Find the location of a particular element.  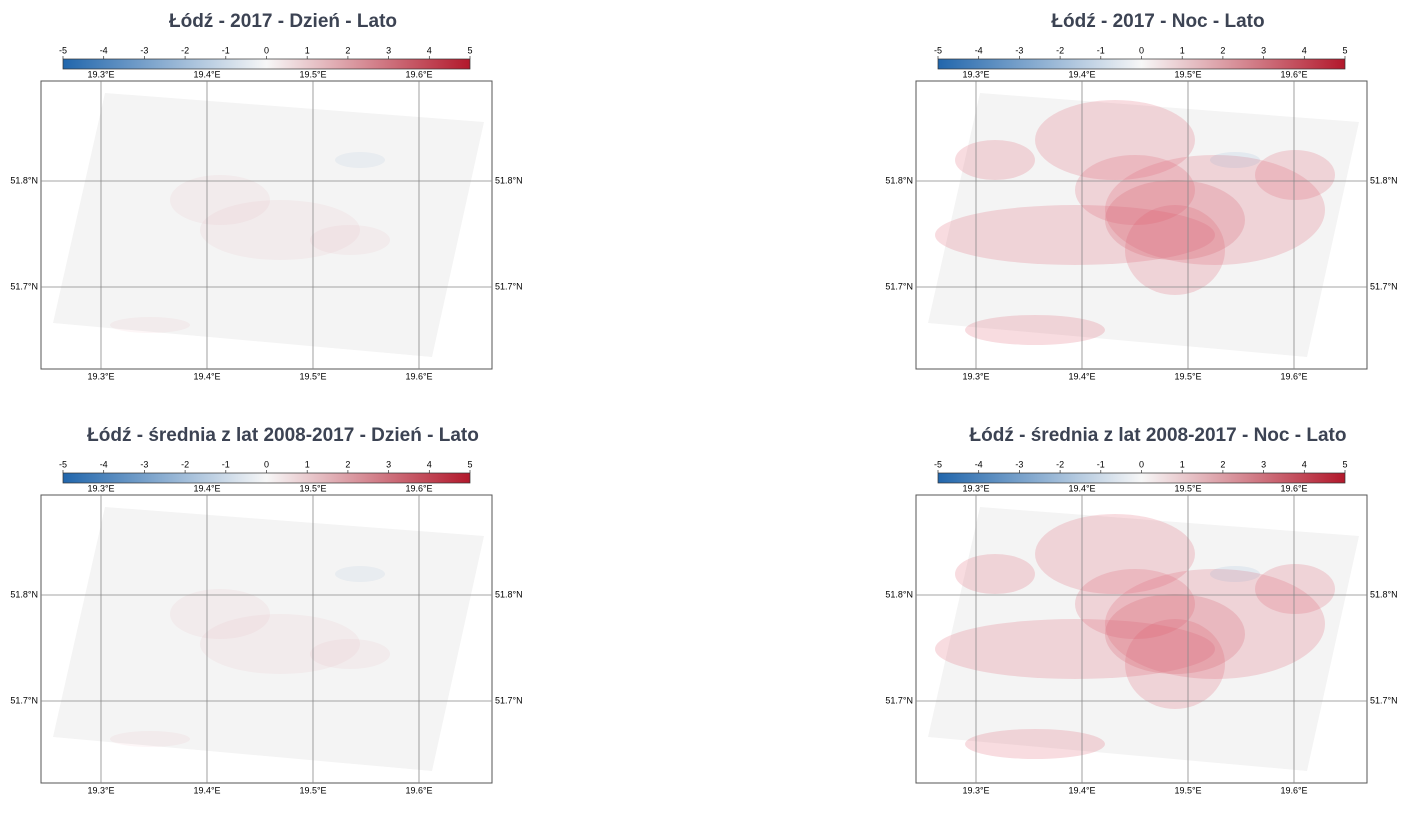

panel-title: Łódź - 2017 - Dzień - Lato is located at coordinates (283, 21).